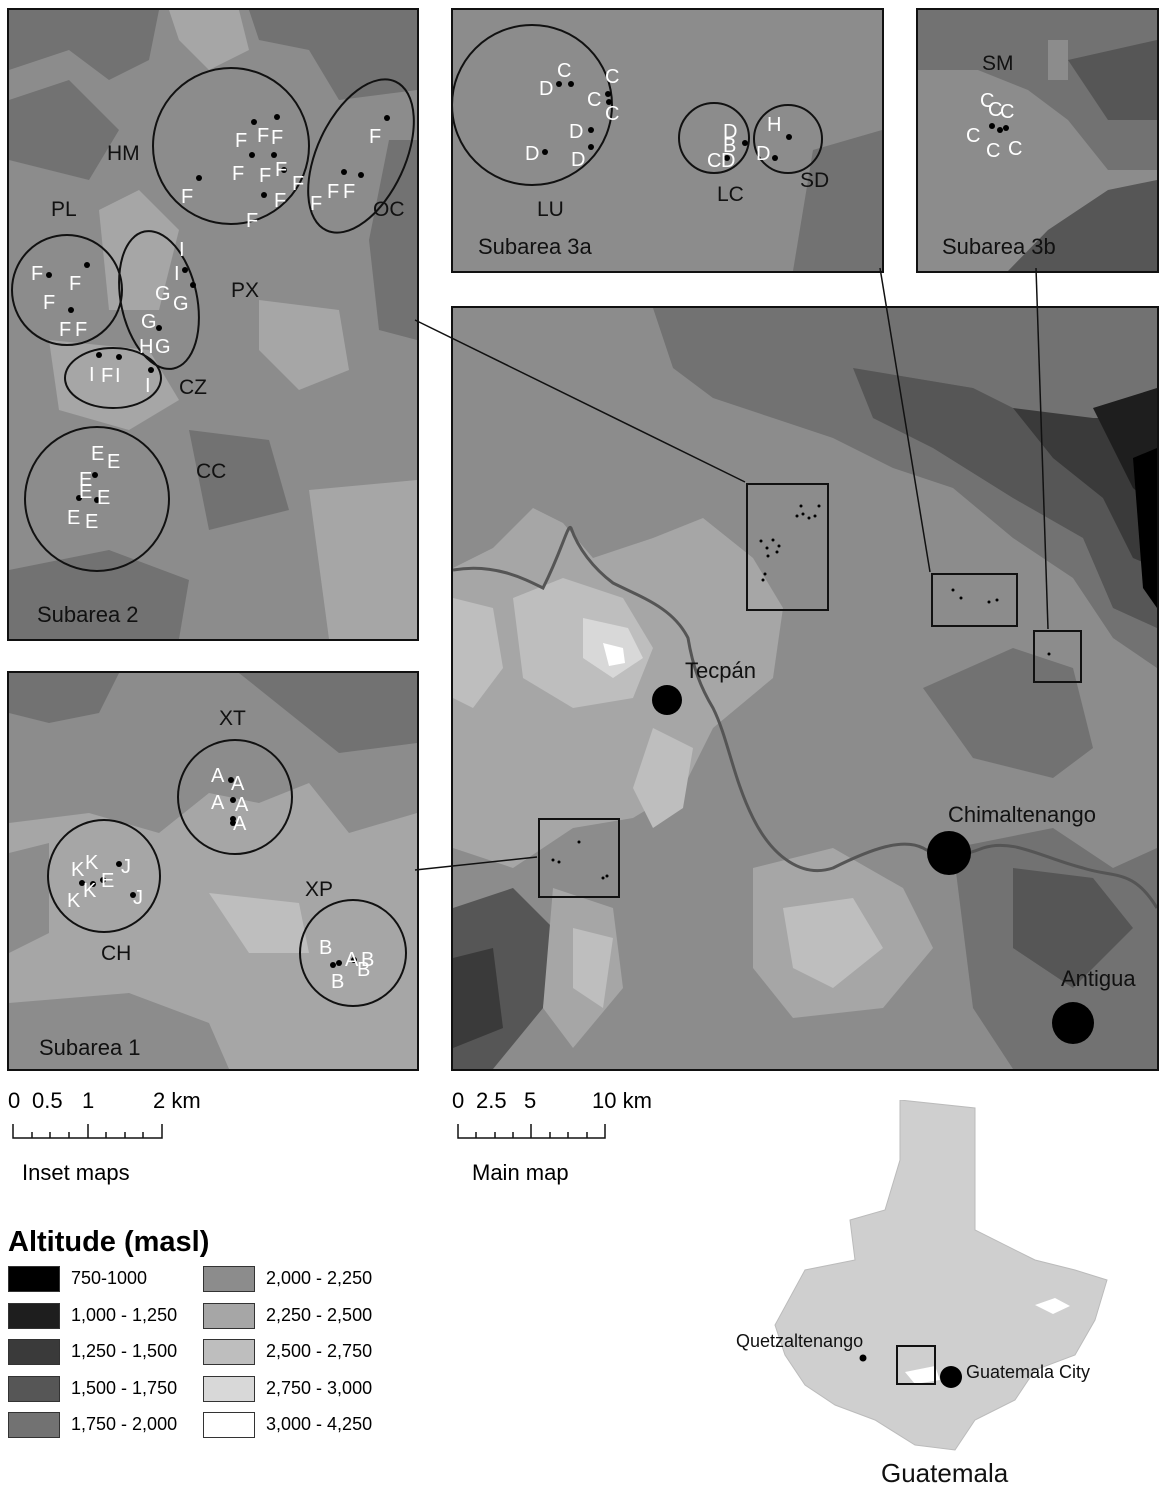  What do you see at coordinates (999, 246) in the screenshot?
I see `subarea-3b-title: Subarea 3b` at bounding box center [999, 246].